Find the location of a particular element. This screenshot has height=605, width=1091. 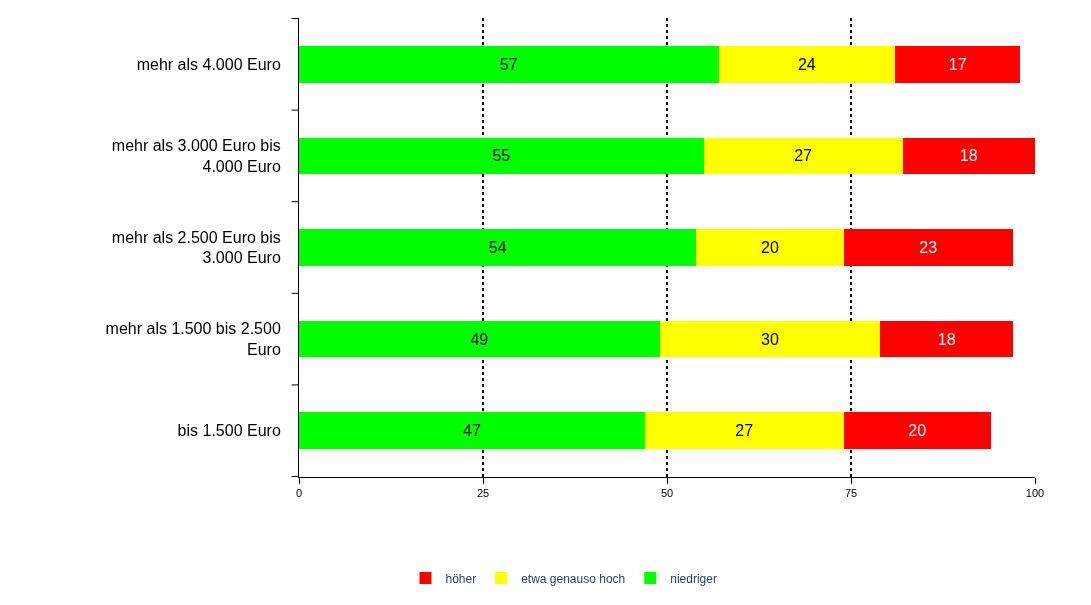

data-label: 55 is located at coordinates (501, 156).